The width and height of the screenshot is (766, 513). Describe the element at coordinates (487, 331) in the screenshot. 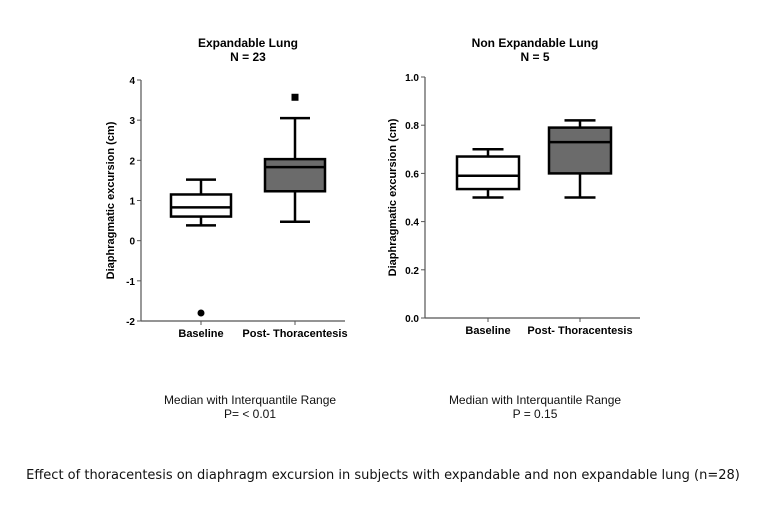

I see `chart2-x-tick-label: Baseline` at that location.